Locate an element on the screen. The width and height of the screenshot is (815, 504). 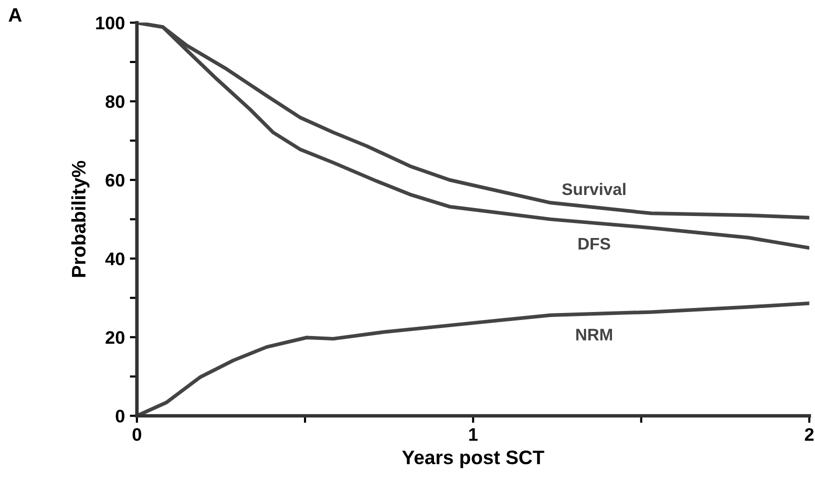
y-tick-label: 20 is located at coordinates (115, 337).